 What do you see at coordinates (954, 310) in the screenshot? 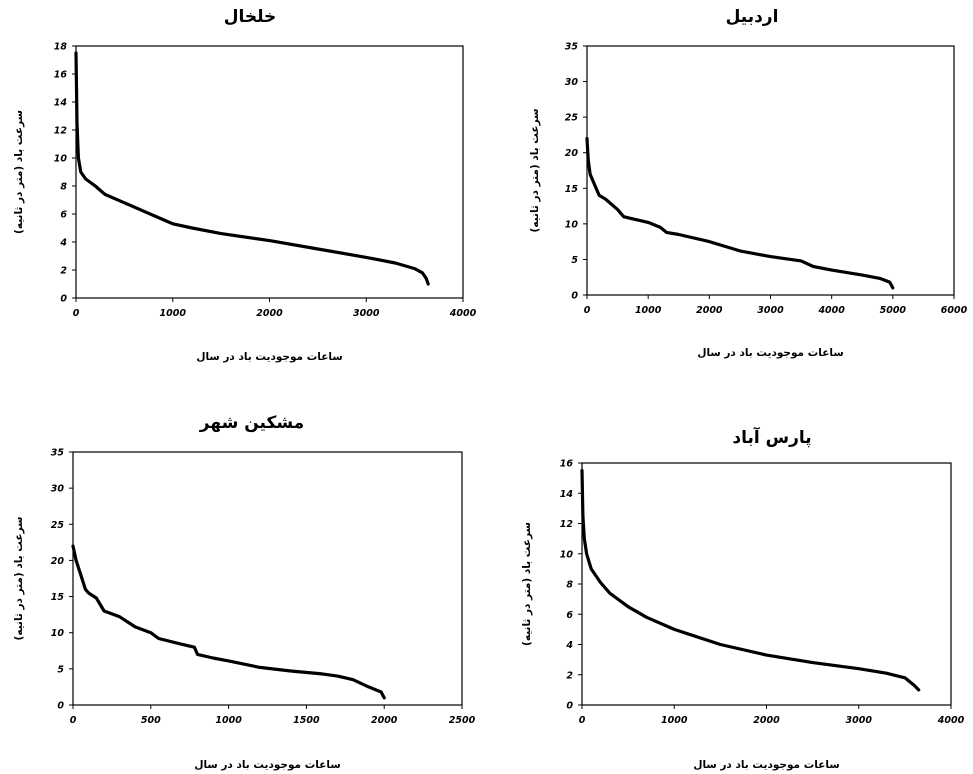
I see `x-tick-label: 6000` at bounding box center [954, 310].